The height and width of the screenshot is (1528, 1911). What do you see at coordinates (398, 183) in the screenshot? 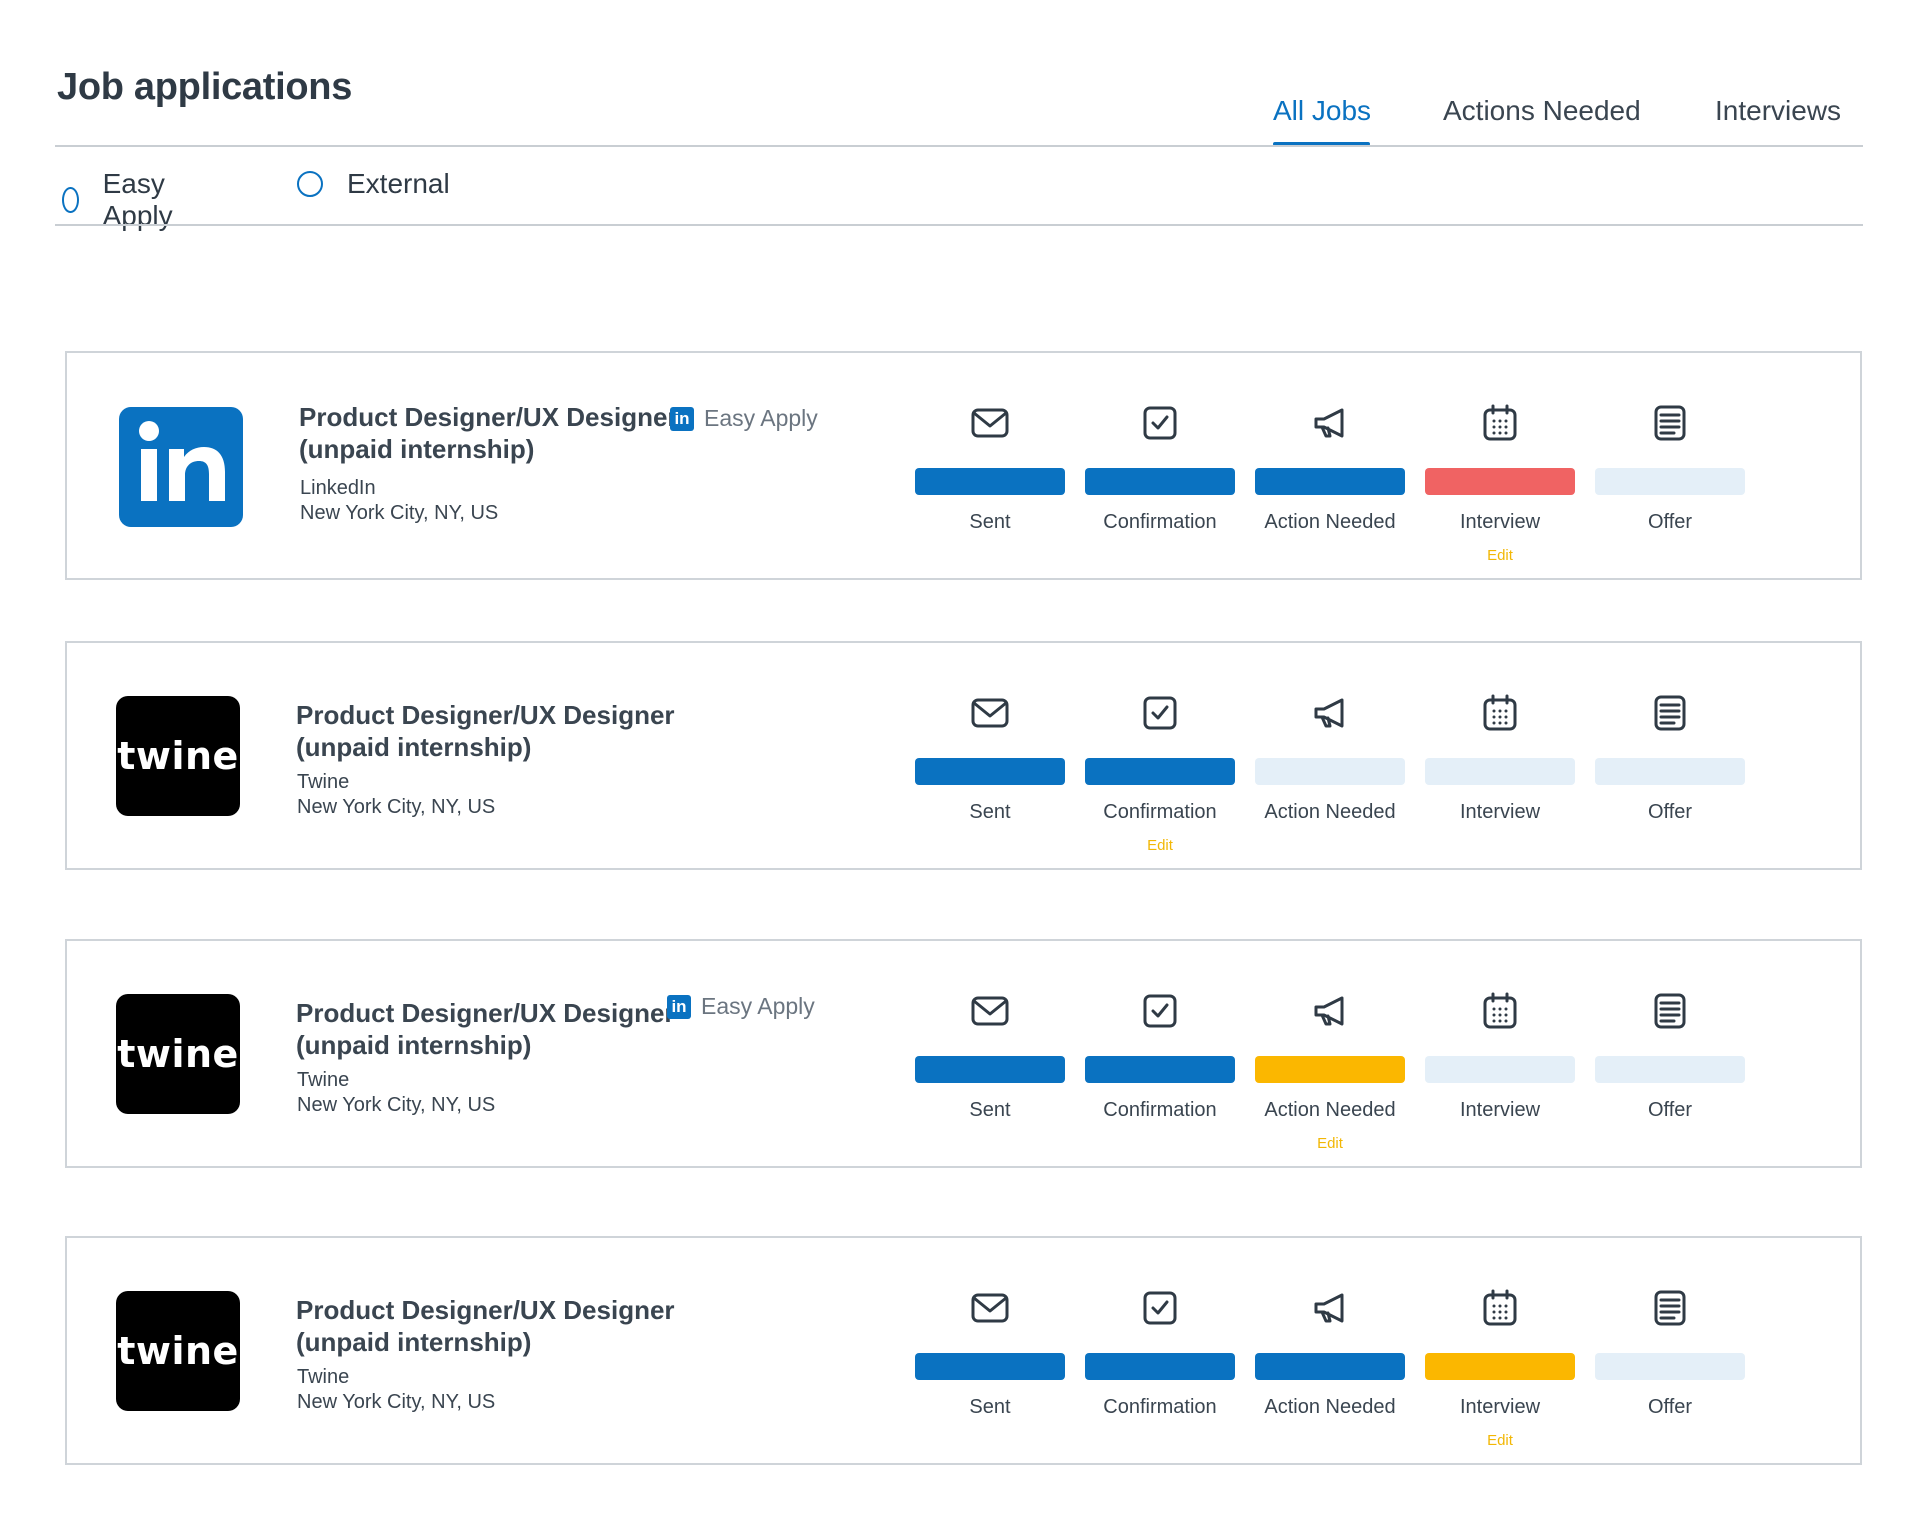
I see `external-label: External` at bounding box center [398, 183].